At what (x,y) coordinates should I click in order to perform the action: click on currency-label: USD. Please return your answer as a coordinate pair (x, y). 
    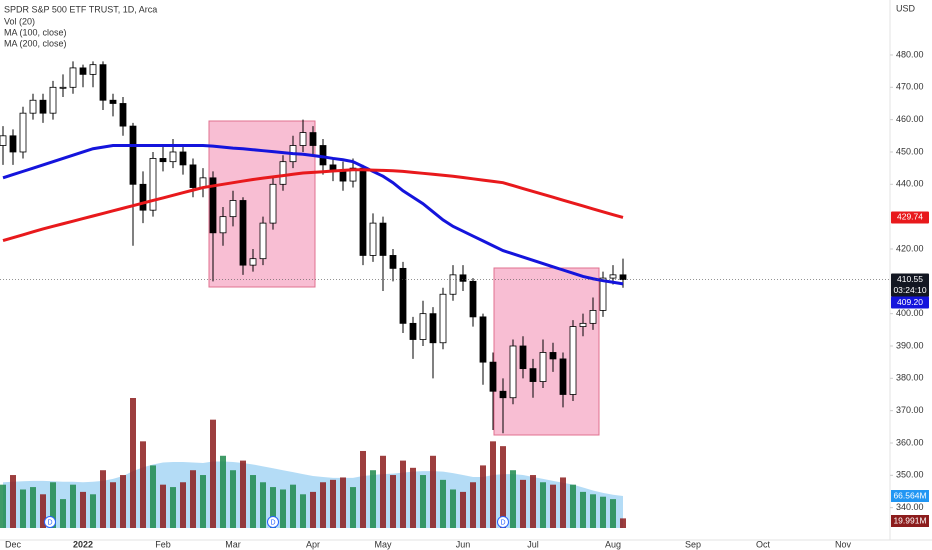
    Looking at the image, I should click on (906, 8).